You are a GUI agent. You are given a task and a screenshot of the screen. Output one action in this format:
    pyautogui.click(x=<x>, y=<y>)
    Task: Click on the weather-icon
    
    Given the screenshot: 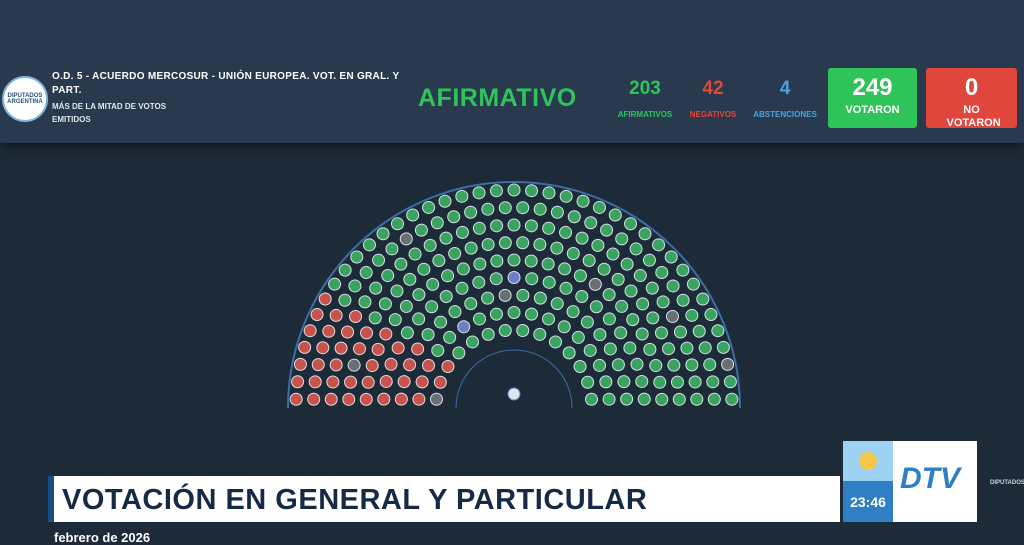 What is the action you would take?
    pyautogui.click(x=868, y=461)
    